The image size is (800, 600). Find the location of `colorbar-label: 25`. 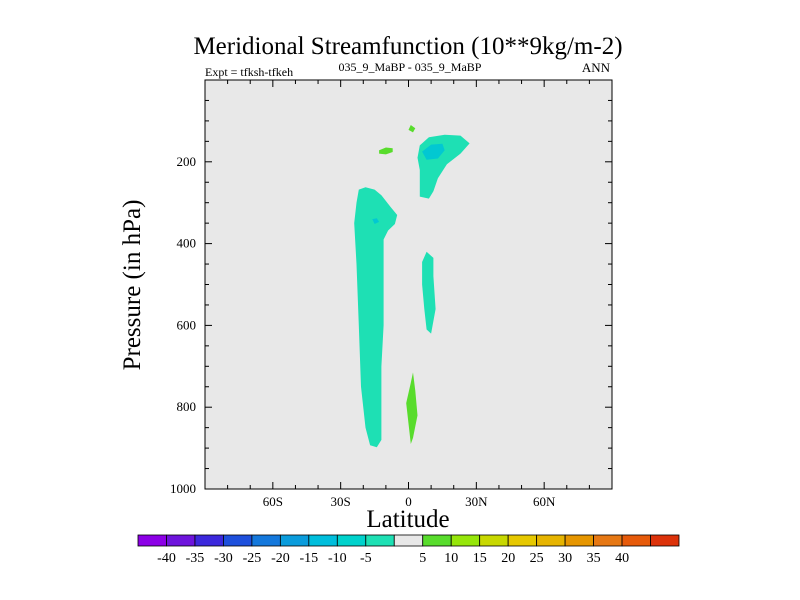

colorbar-label: 25 is located at coordinates (537, 558).